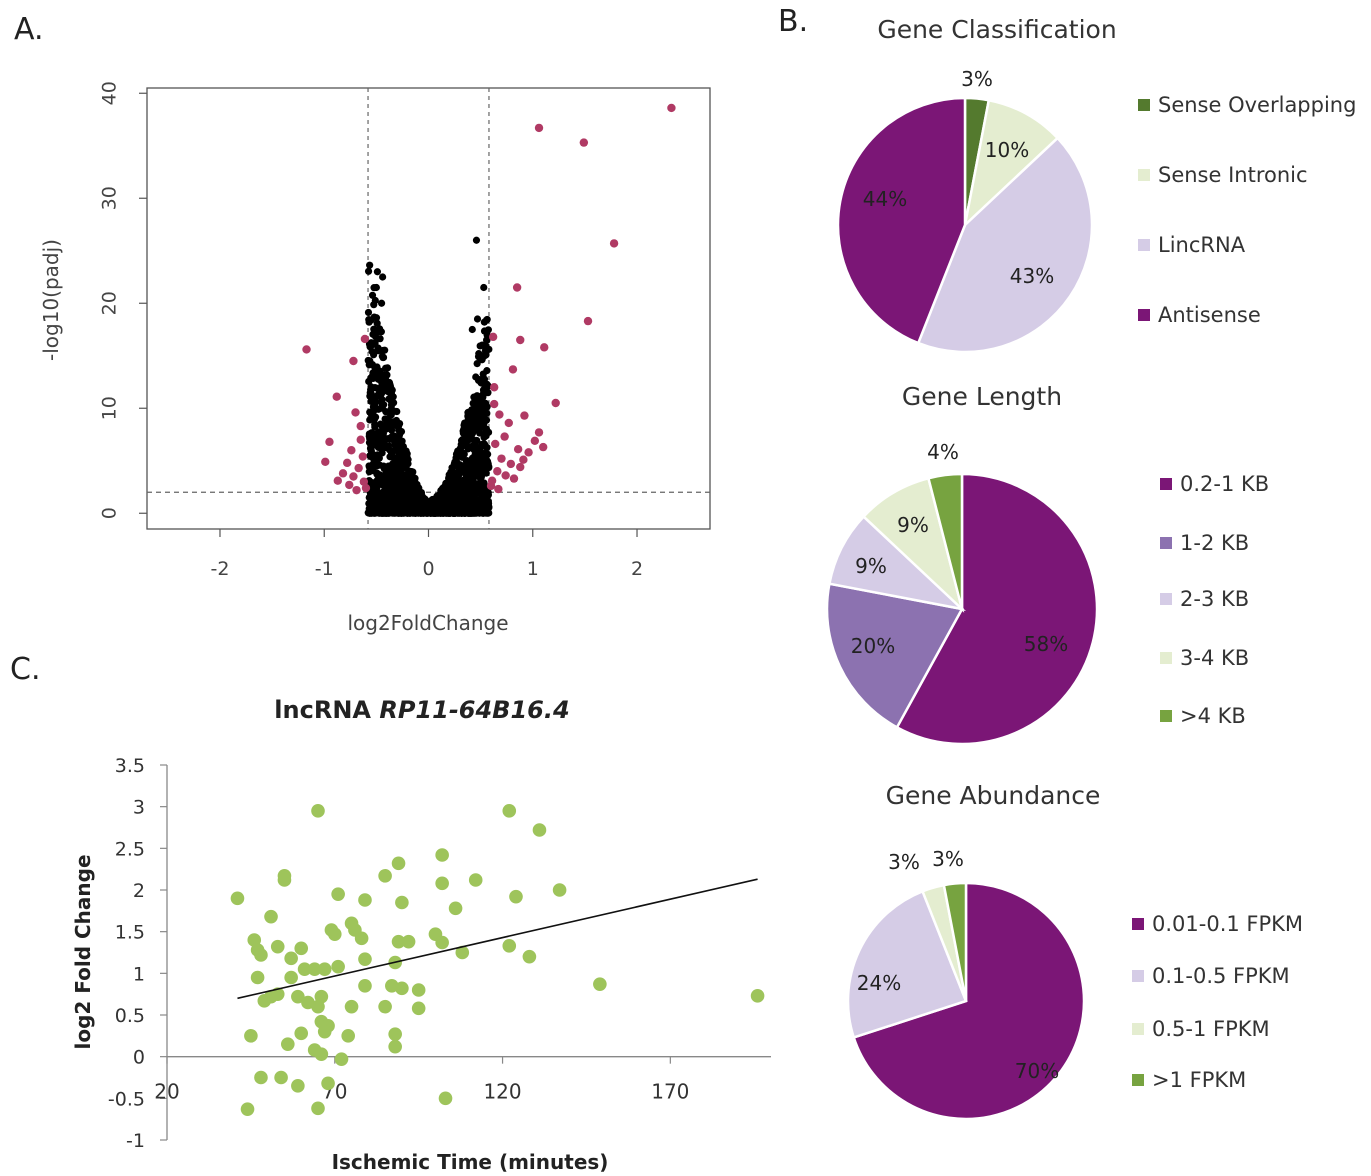 This screenshot has width=1371, height=1176. I want to click on legend-entry: 0.1-0.5 FPKM, so click(1221, 976).